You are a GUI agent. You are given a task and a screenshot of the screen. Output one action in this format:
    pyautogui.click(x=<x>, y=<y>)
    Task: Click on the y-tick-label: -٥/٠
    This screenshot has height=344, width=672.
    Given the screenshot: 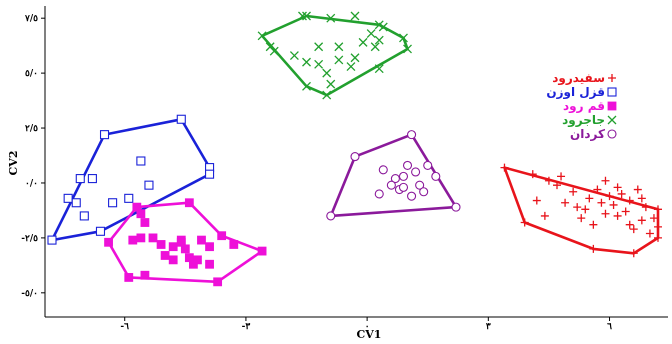 What is the action you would take?
    pyautogui.click(x=29, y=294)
    